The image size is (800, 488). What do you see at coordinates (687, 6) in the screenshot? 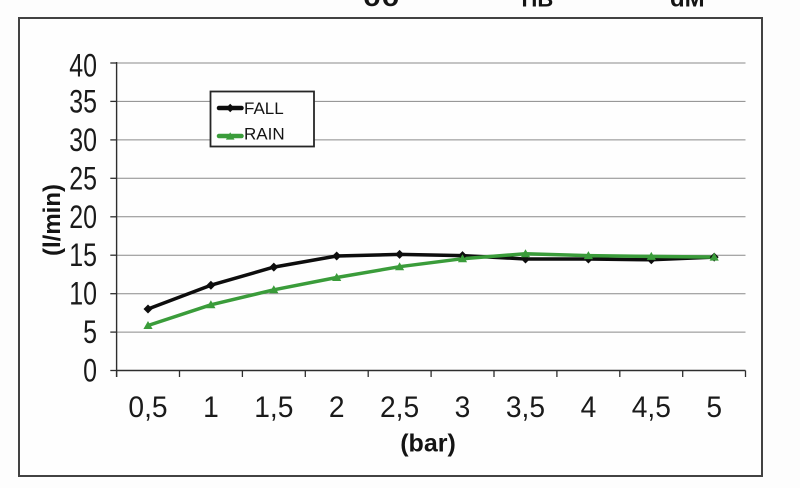
I see `svg-text: dM` at bounding box center [687, 6].